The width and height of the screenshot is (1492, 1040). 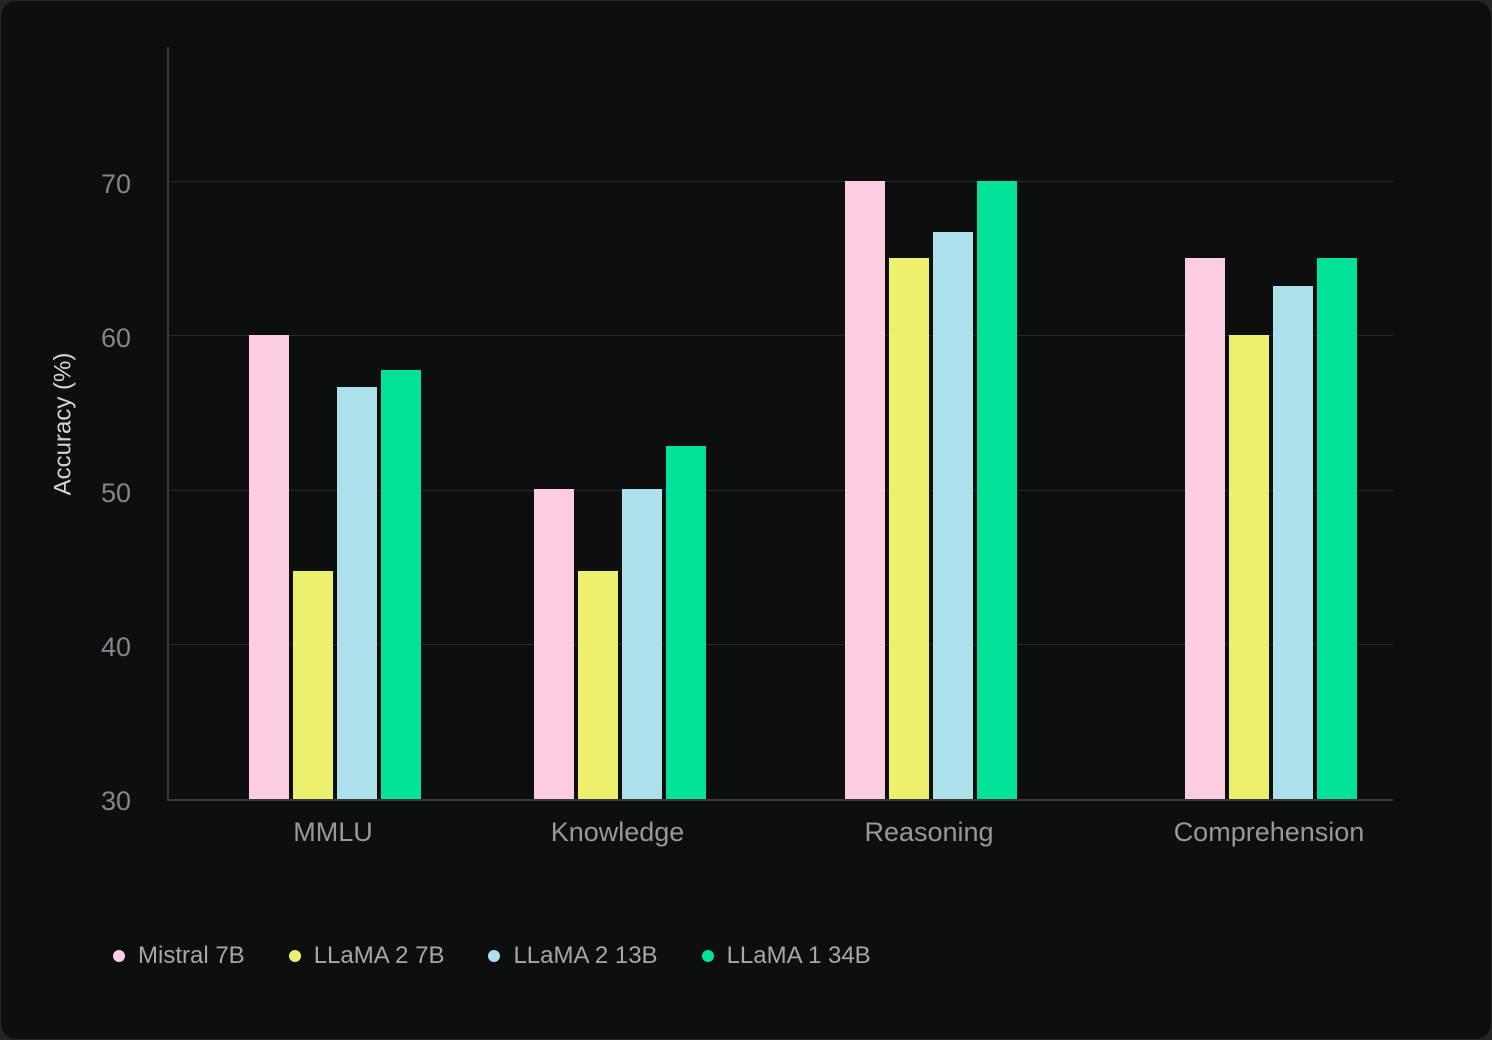 I want to click on bar-llama-1-34b-comprehension, so click(x=1337, y=528).